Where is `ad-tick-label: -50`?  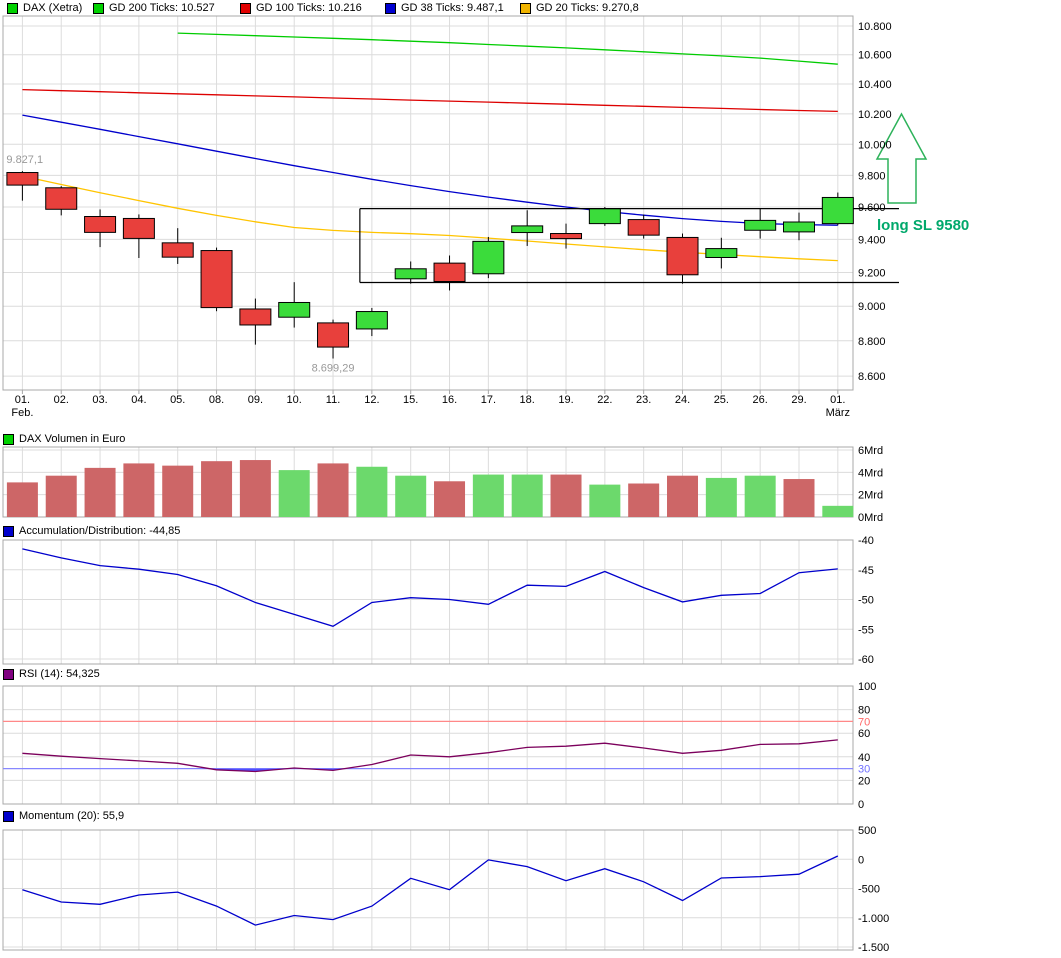 ad-tick-label: -50 is located at coordinates (866, 601).